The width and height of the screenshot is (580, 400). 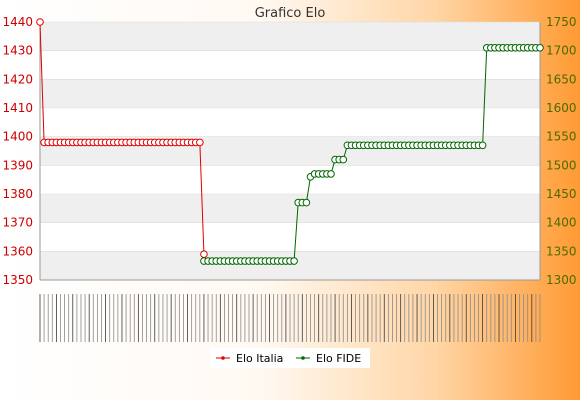 What do you see at coordinates (259, 358) in the screenshot?
I see `legend-label: Elo Italia` at bounding box center [259, 358].